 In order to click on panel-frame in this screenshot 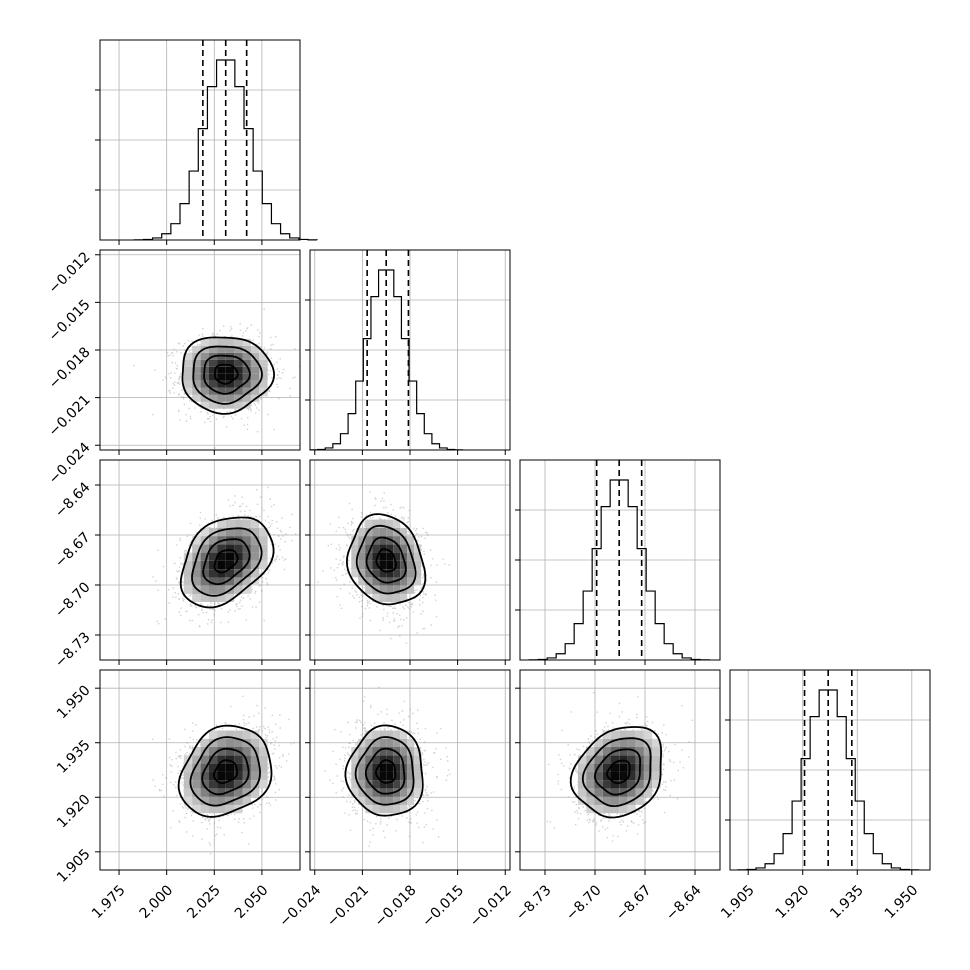, I will do `click(200, 770)`.